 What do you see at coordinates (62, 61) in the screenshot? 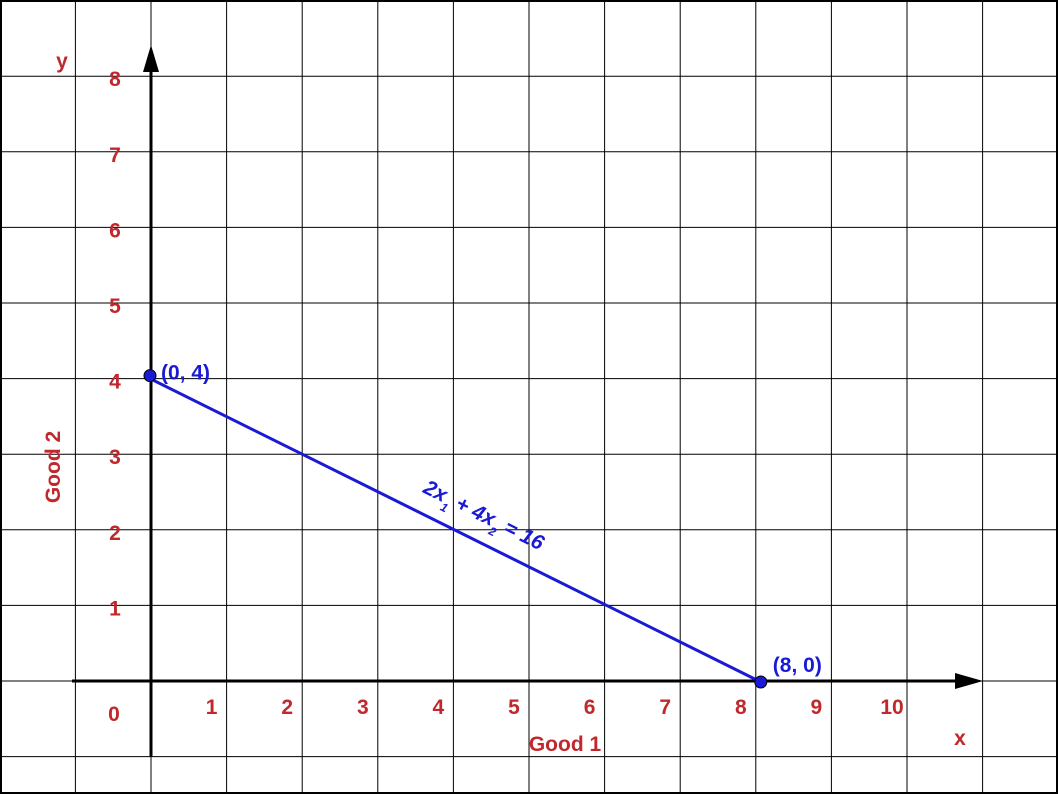
I see `y-axis-letter: y` at bounding box center [62, 61].